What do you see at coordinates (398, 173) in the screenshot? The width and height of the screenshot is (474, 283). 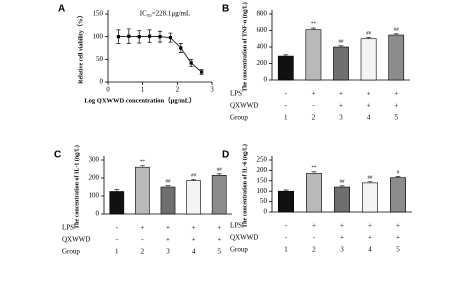 I see `annotation: #` at bounding box center [398, 173].